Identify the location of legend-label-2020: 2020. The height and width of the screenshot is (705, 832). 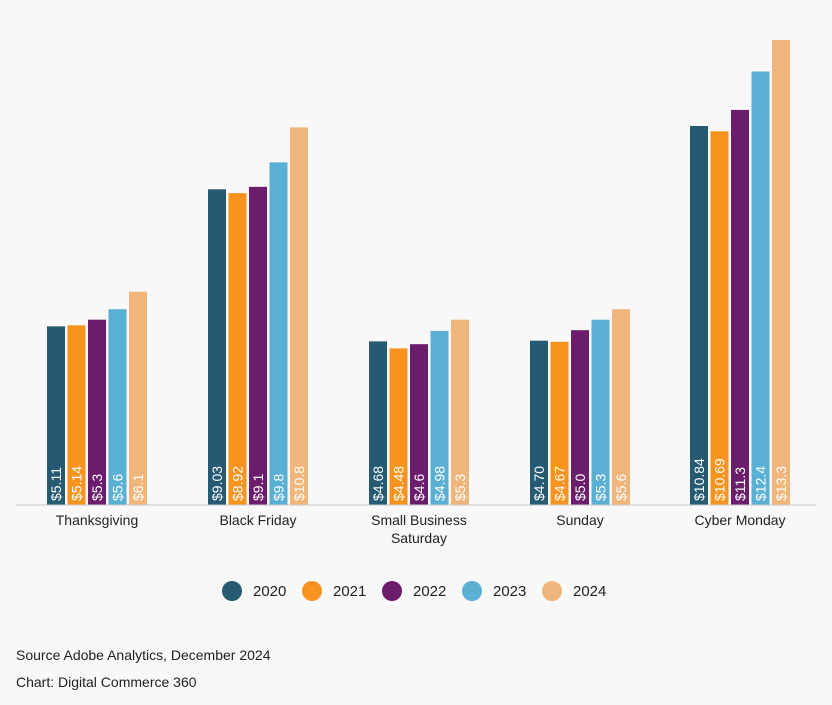
(269, 591).